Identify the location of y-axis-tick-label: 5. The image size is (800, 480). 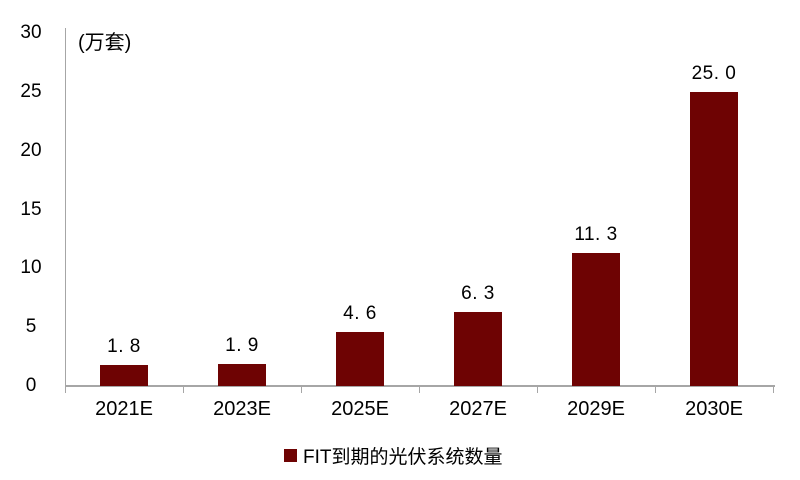
(31, 327).